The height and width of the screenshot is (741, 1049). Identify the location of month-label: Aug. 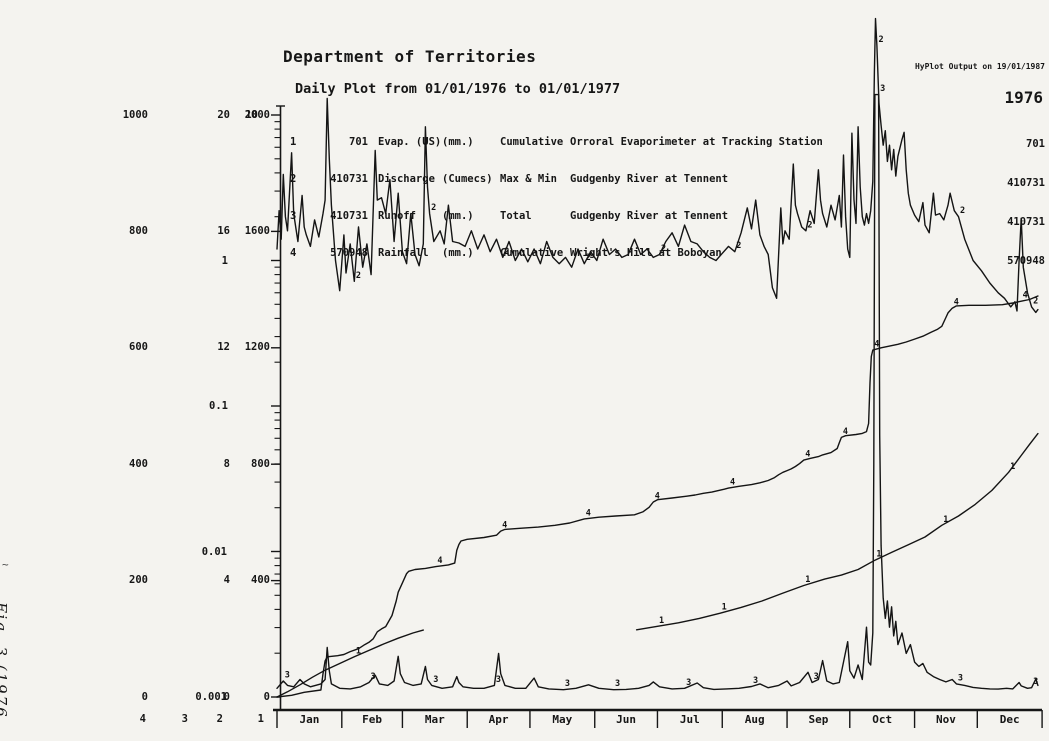
(754, 719).